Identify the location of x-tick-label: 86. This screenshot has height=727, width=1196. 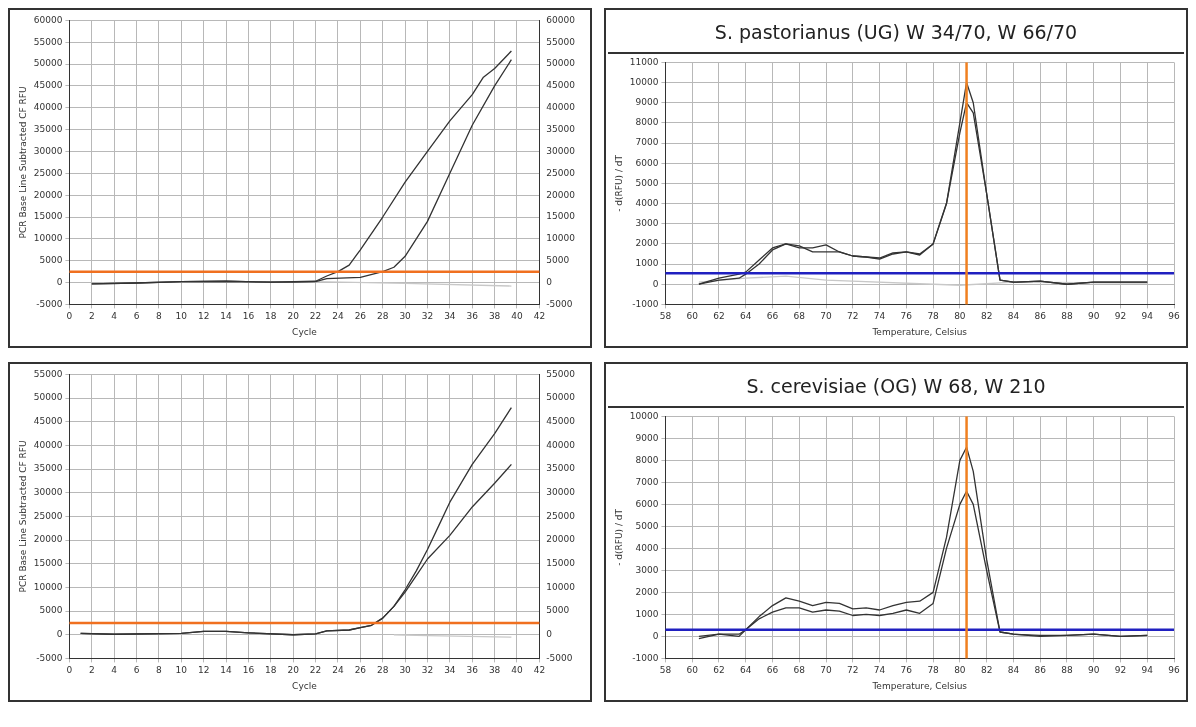
(1040, 670).